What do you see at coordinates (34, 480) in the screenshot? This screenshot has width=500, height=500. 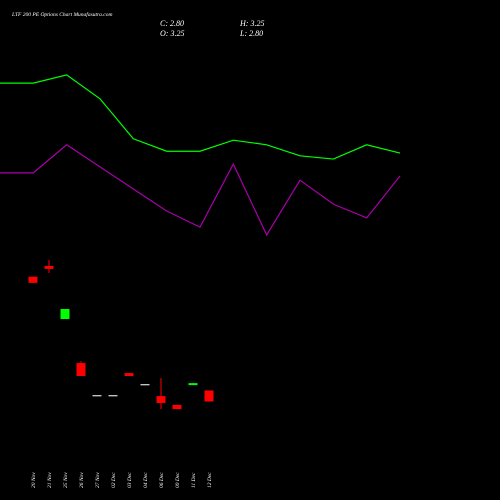 I see `x-tick-label: 20 Nov` at bounding box center [34, 480].